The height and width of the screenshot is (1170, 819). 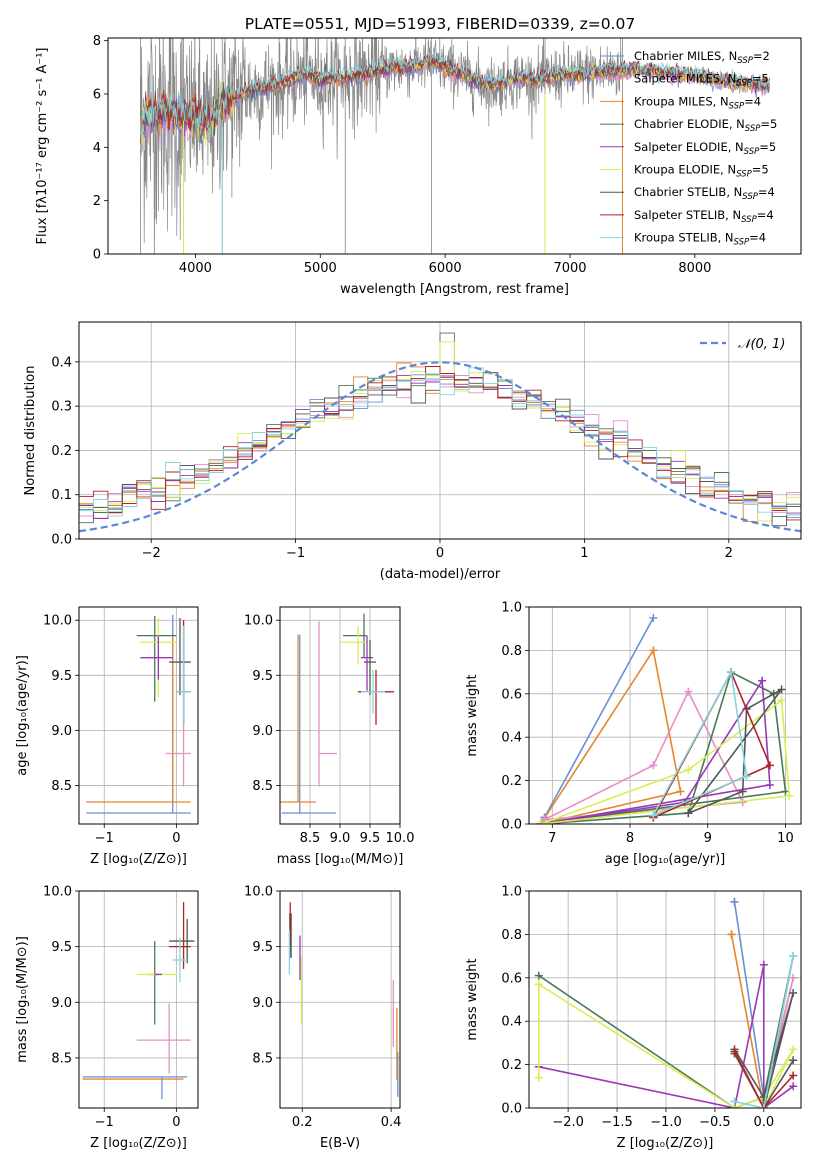 What do you see at coordinates (454, 289) in the screenshot?
I see `x-axis-label: wavelength [Angstrom, rest frame]` at bounding box center [454, 289].